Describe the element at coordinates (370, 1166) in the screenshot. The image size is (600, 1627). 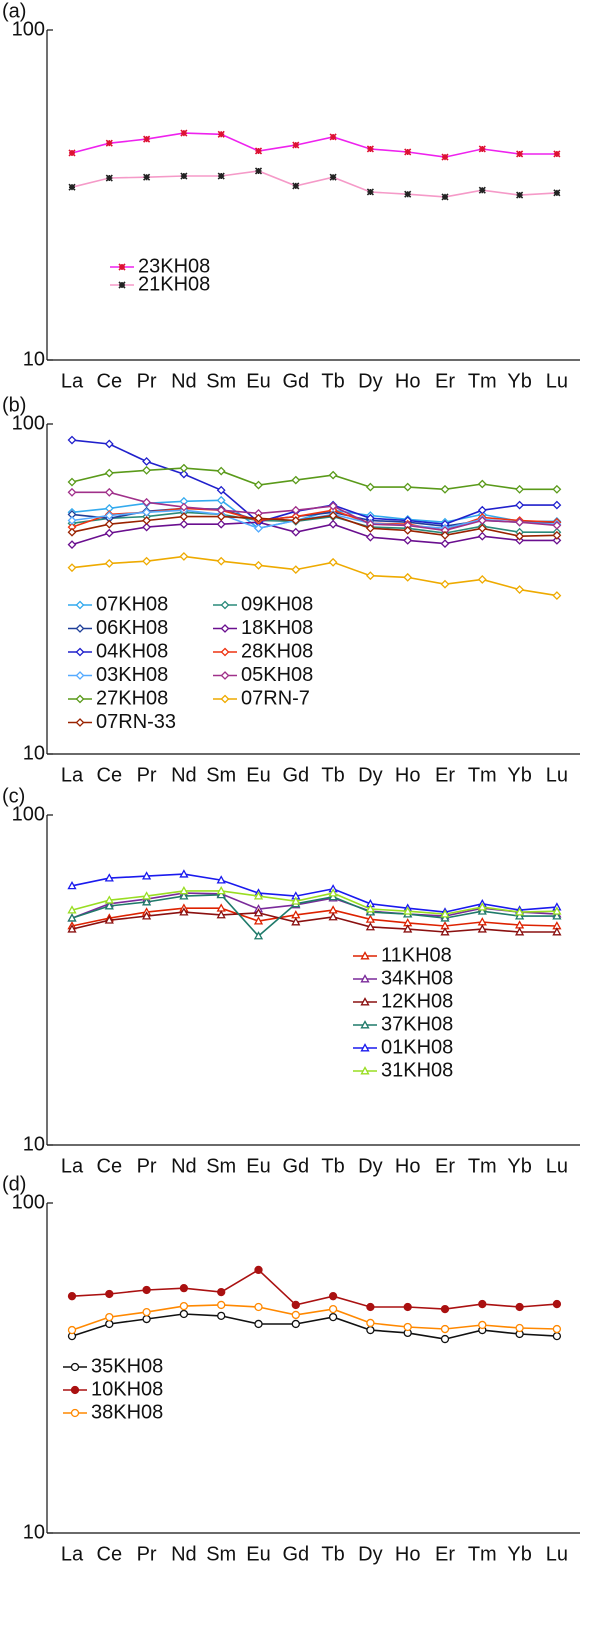
I see `x-tick-label: Dy` at that location.